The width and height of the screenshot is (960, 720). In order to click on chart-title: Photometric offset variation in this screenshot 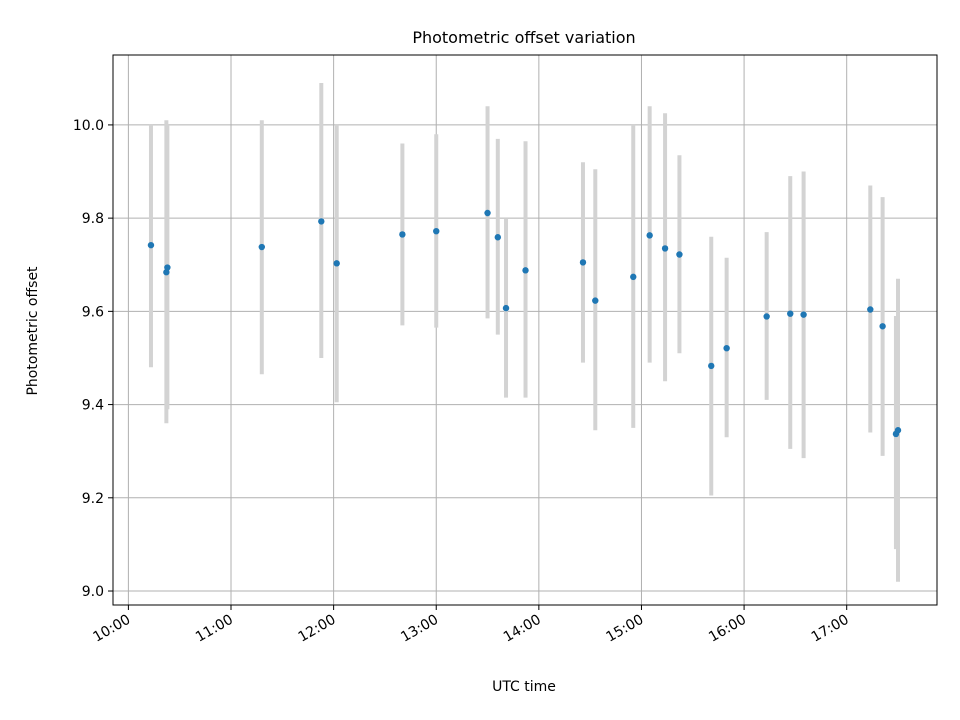, I will do `click(523, 37)`.